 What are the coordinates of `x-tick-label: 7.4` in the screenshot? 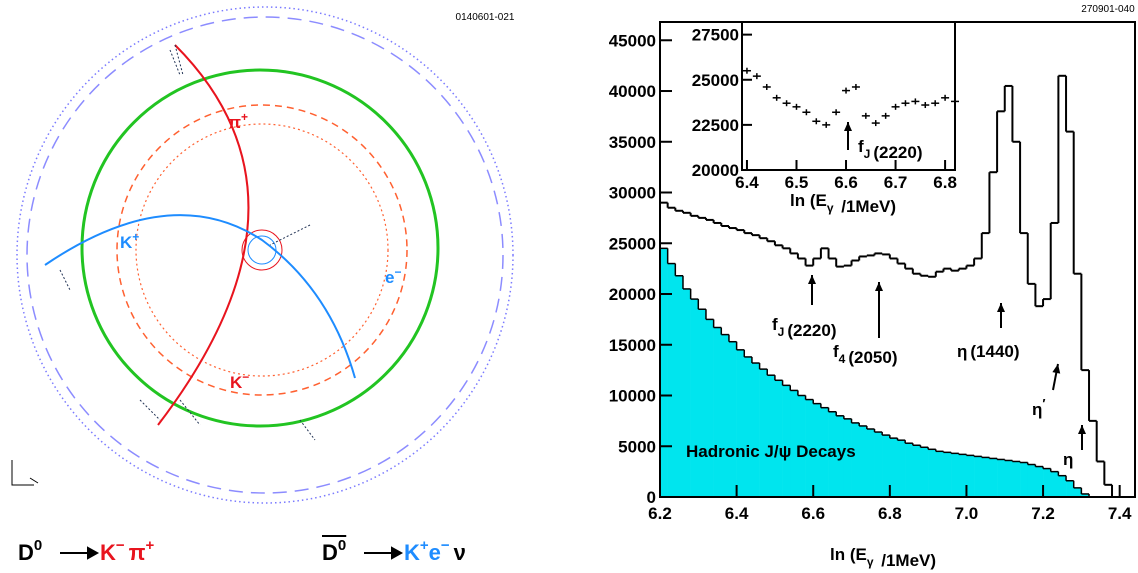 It's located at (1120, 513).